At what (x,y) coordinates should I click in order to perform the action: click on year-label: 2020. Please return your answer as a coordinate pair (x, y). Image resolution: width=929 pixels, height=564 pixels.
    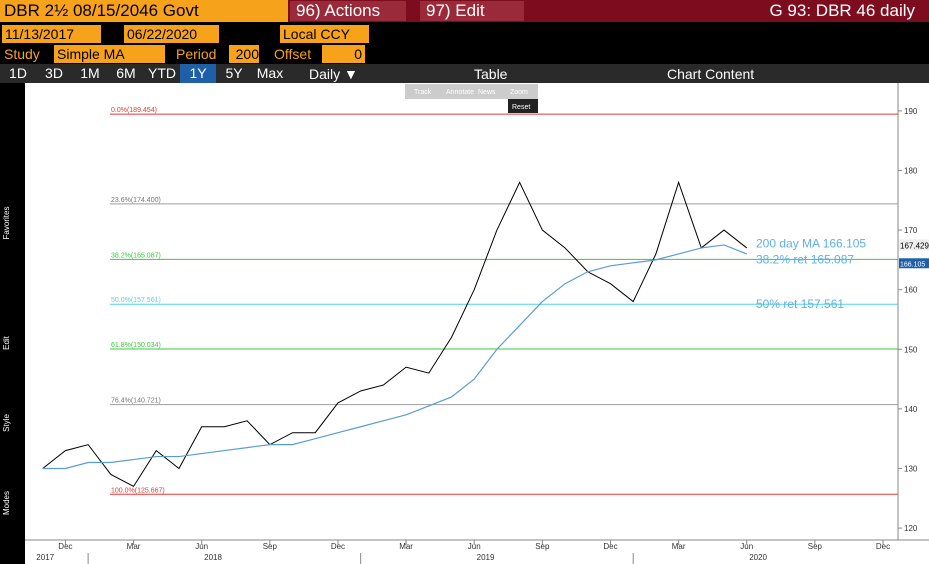
    Looking at the image, I should click on (758, 557).